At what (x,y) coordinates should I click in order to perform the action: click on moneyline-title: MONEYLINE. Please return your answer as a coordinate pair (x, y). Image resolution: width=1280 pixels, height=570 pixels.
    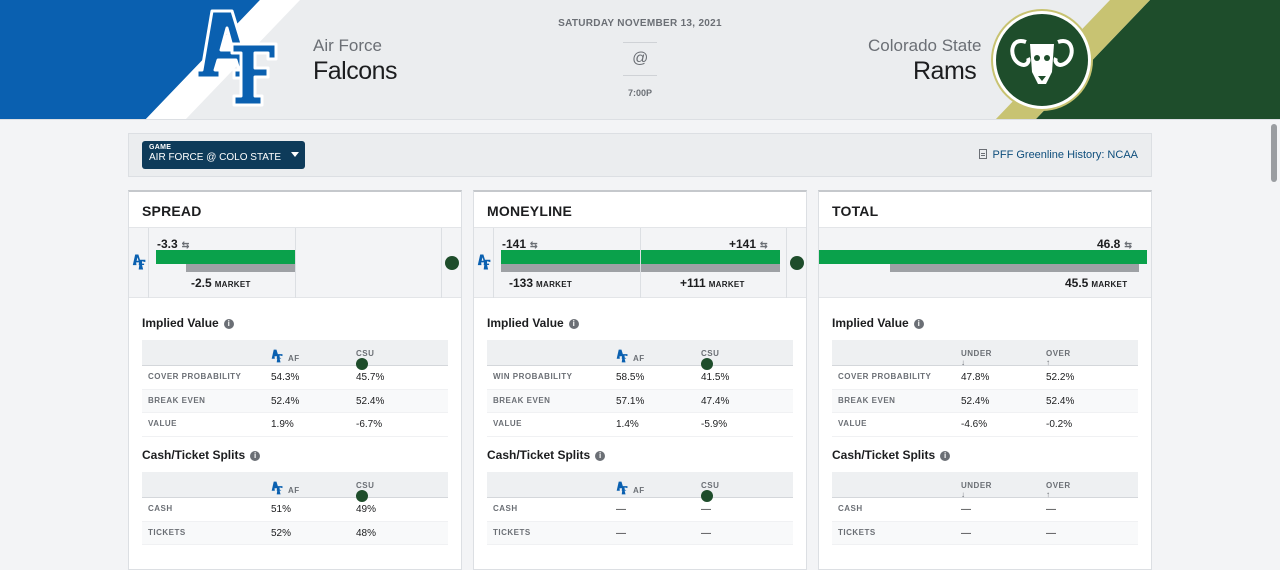
    Looking at the image, I should click on (640, 210).